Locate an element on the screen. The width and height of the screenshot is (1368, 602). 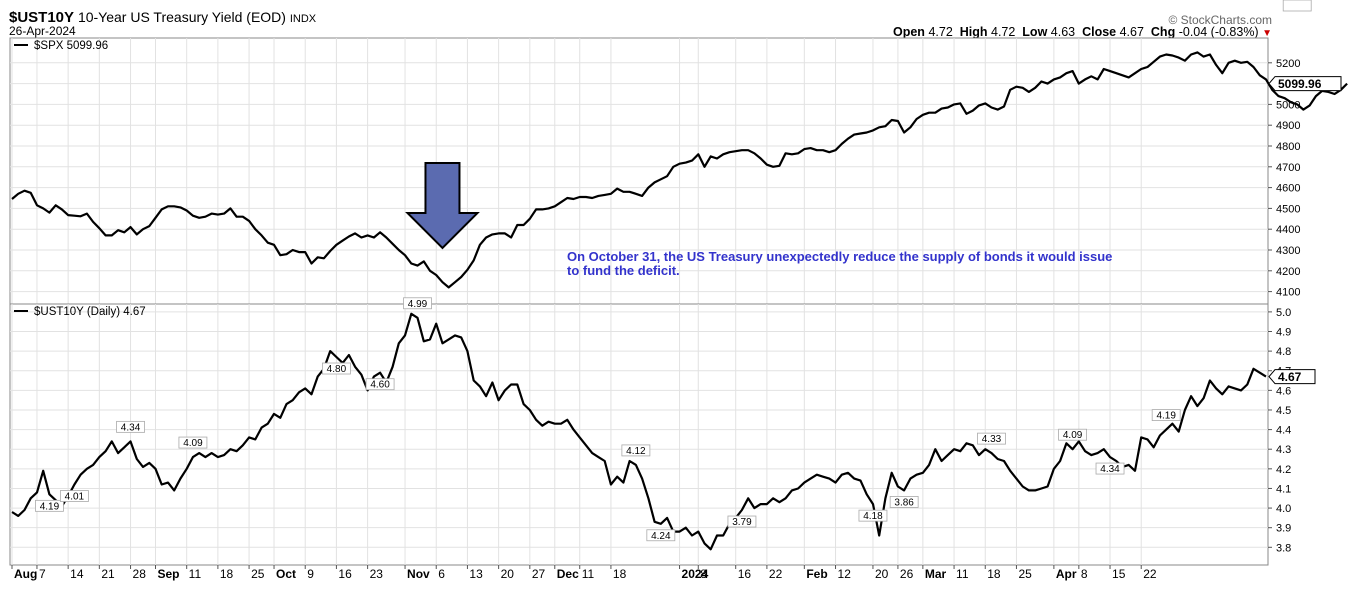
y-tick-label: 4.1 is located at coordinates (1283, 489).